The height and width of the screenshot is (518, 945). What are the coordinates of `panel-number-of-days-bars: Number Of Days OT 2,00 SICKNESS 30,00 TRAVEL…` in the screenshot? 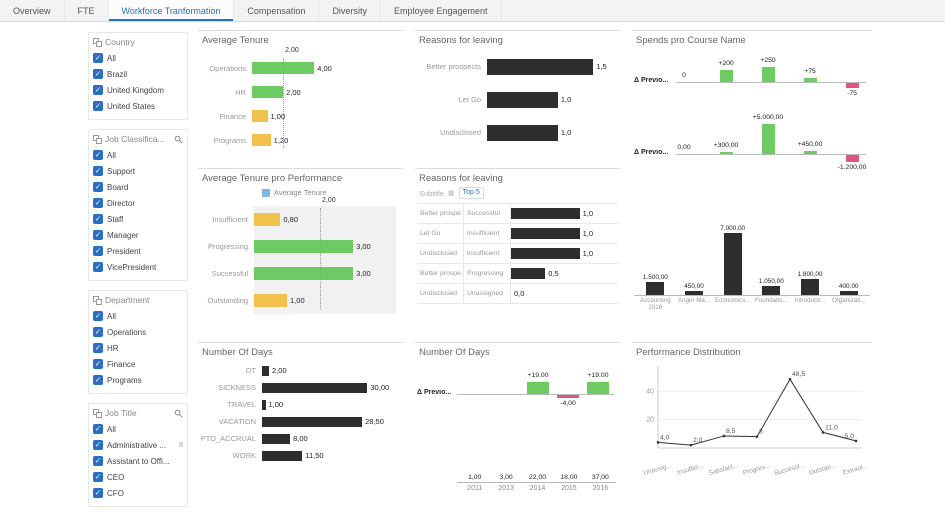 It's located at (300, 428).